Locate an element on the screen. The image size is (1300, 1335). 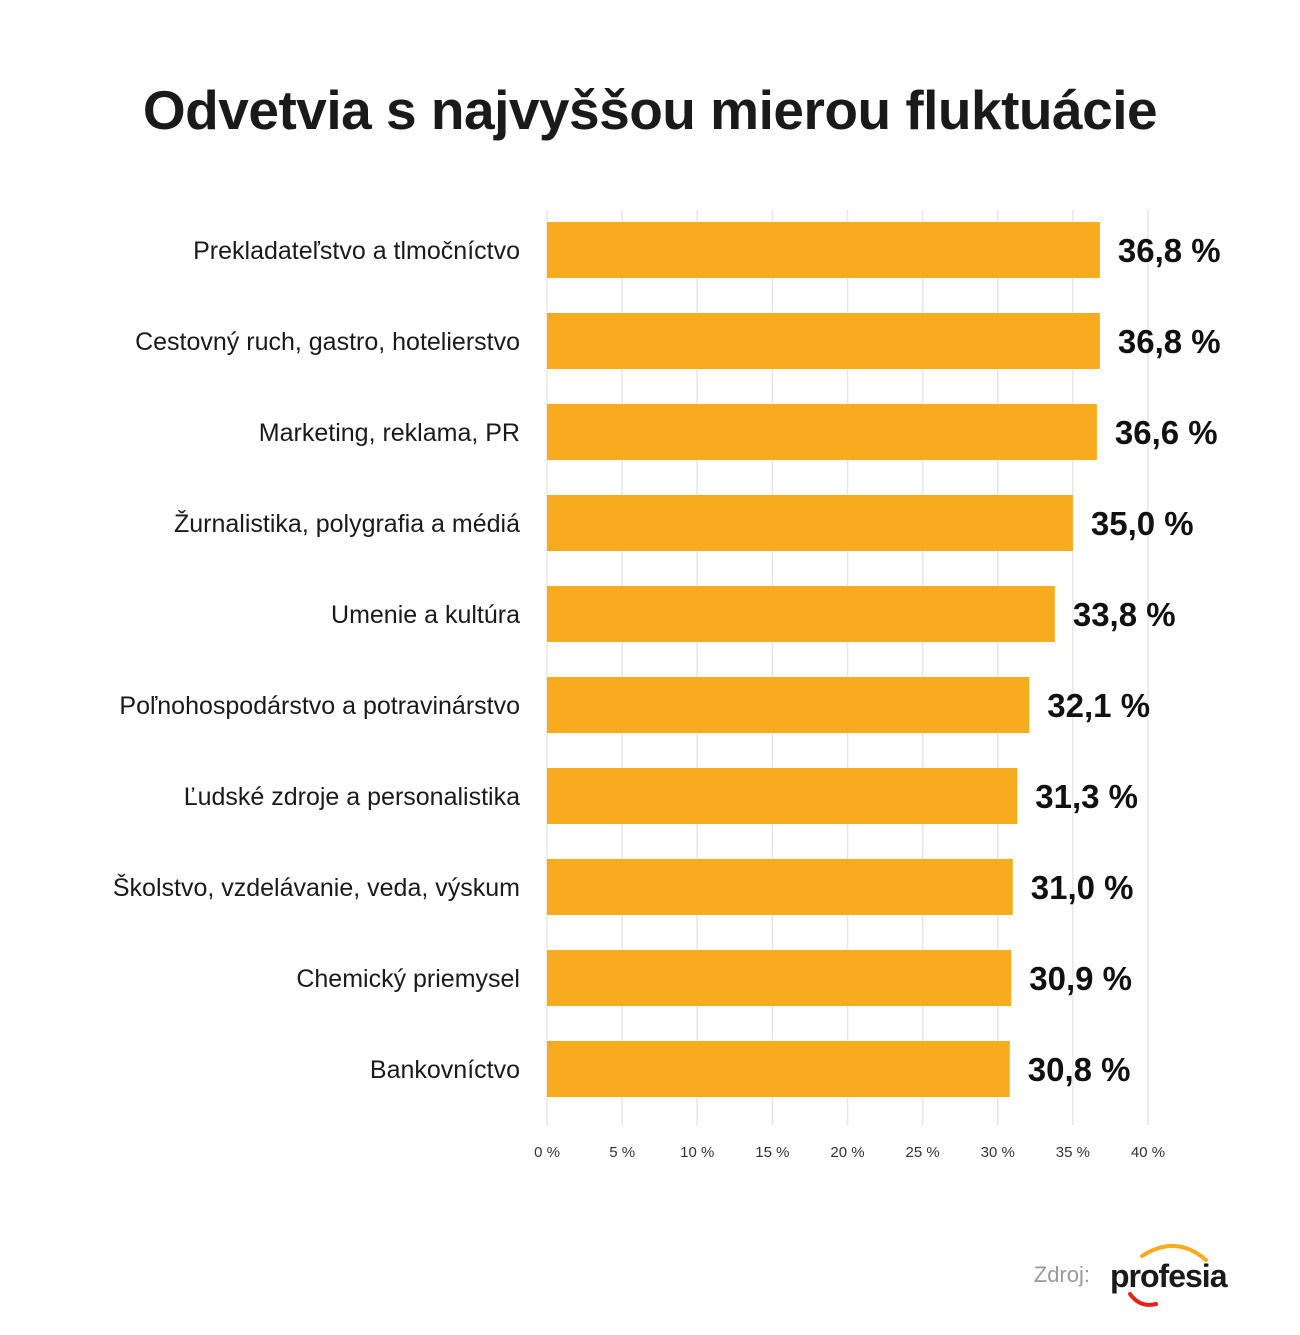
value-label: 36,6 % is located at coordinates (1166, 432).